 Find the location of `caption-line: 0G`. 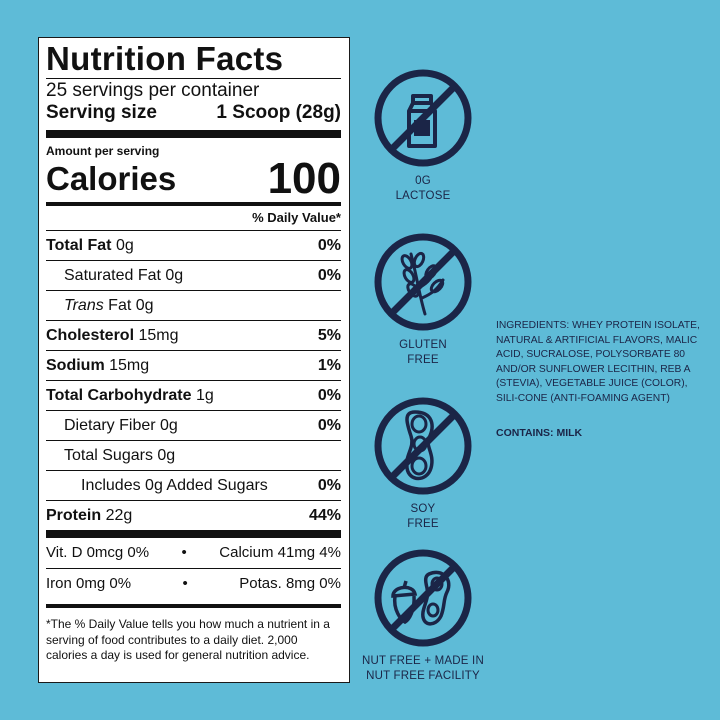

caption-line: 0G is located at coordinates (423, 181).